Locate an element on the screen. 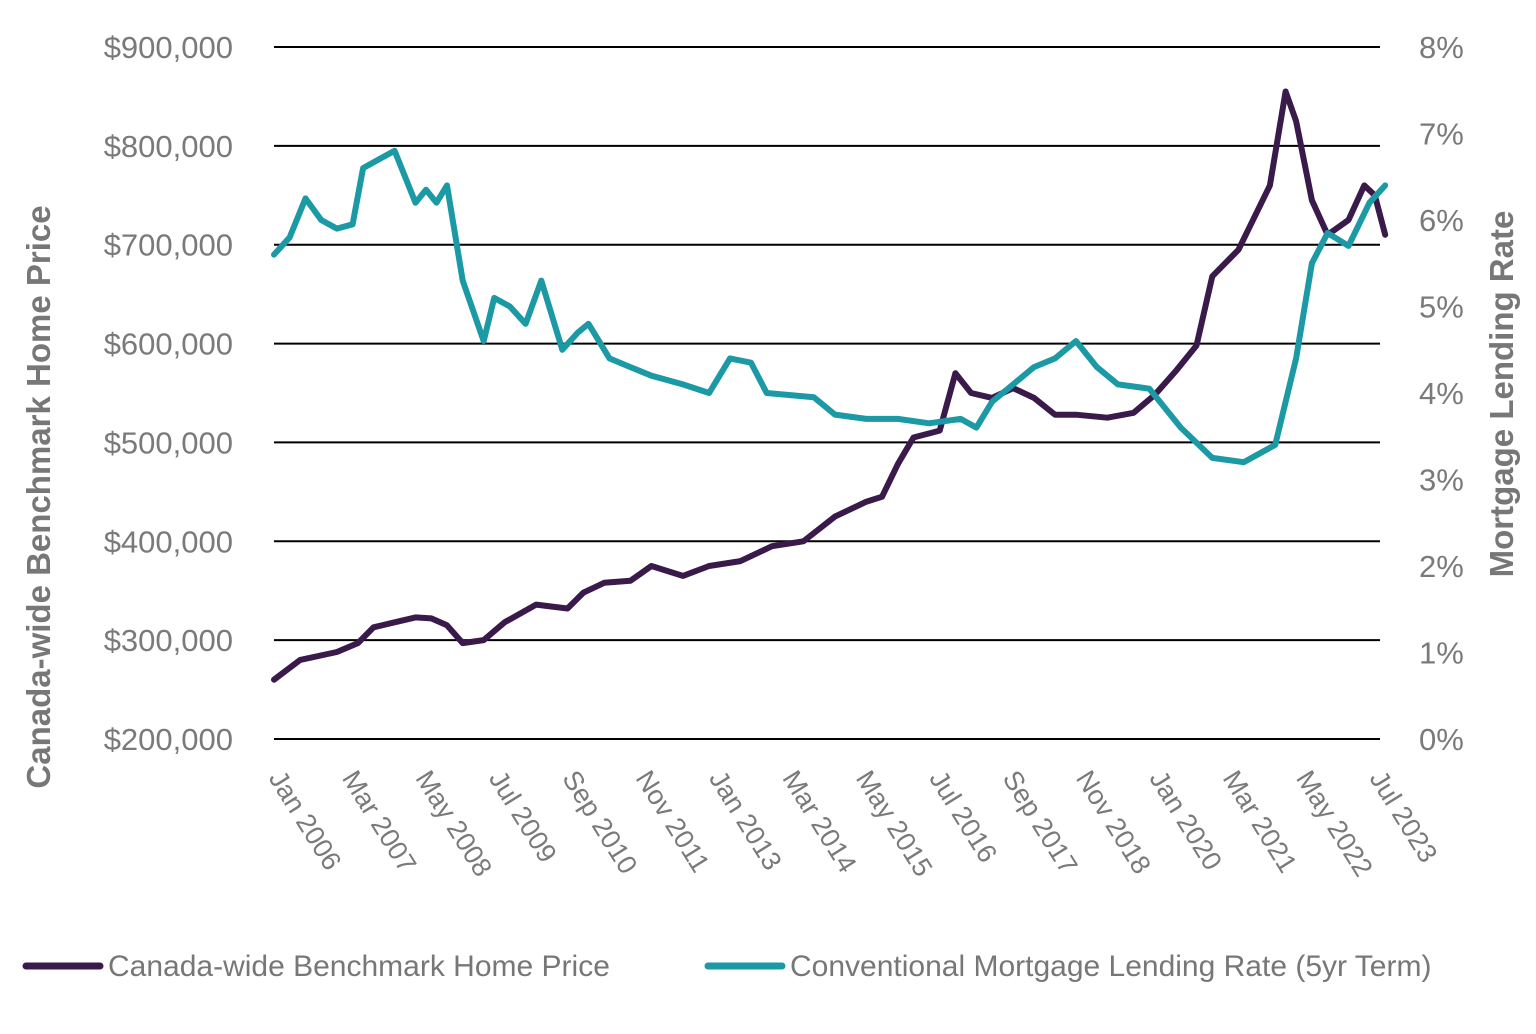  right-tick-label: 6% is located at coordinates (1441, 220).